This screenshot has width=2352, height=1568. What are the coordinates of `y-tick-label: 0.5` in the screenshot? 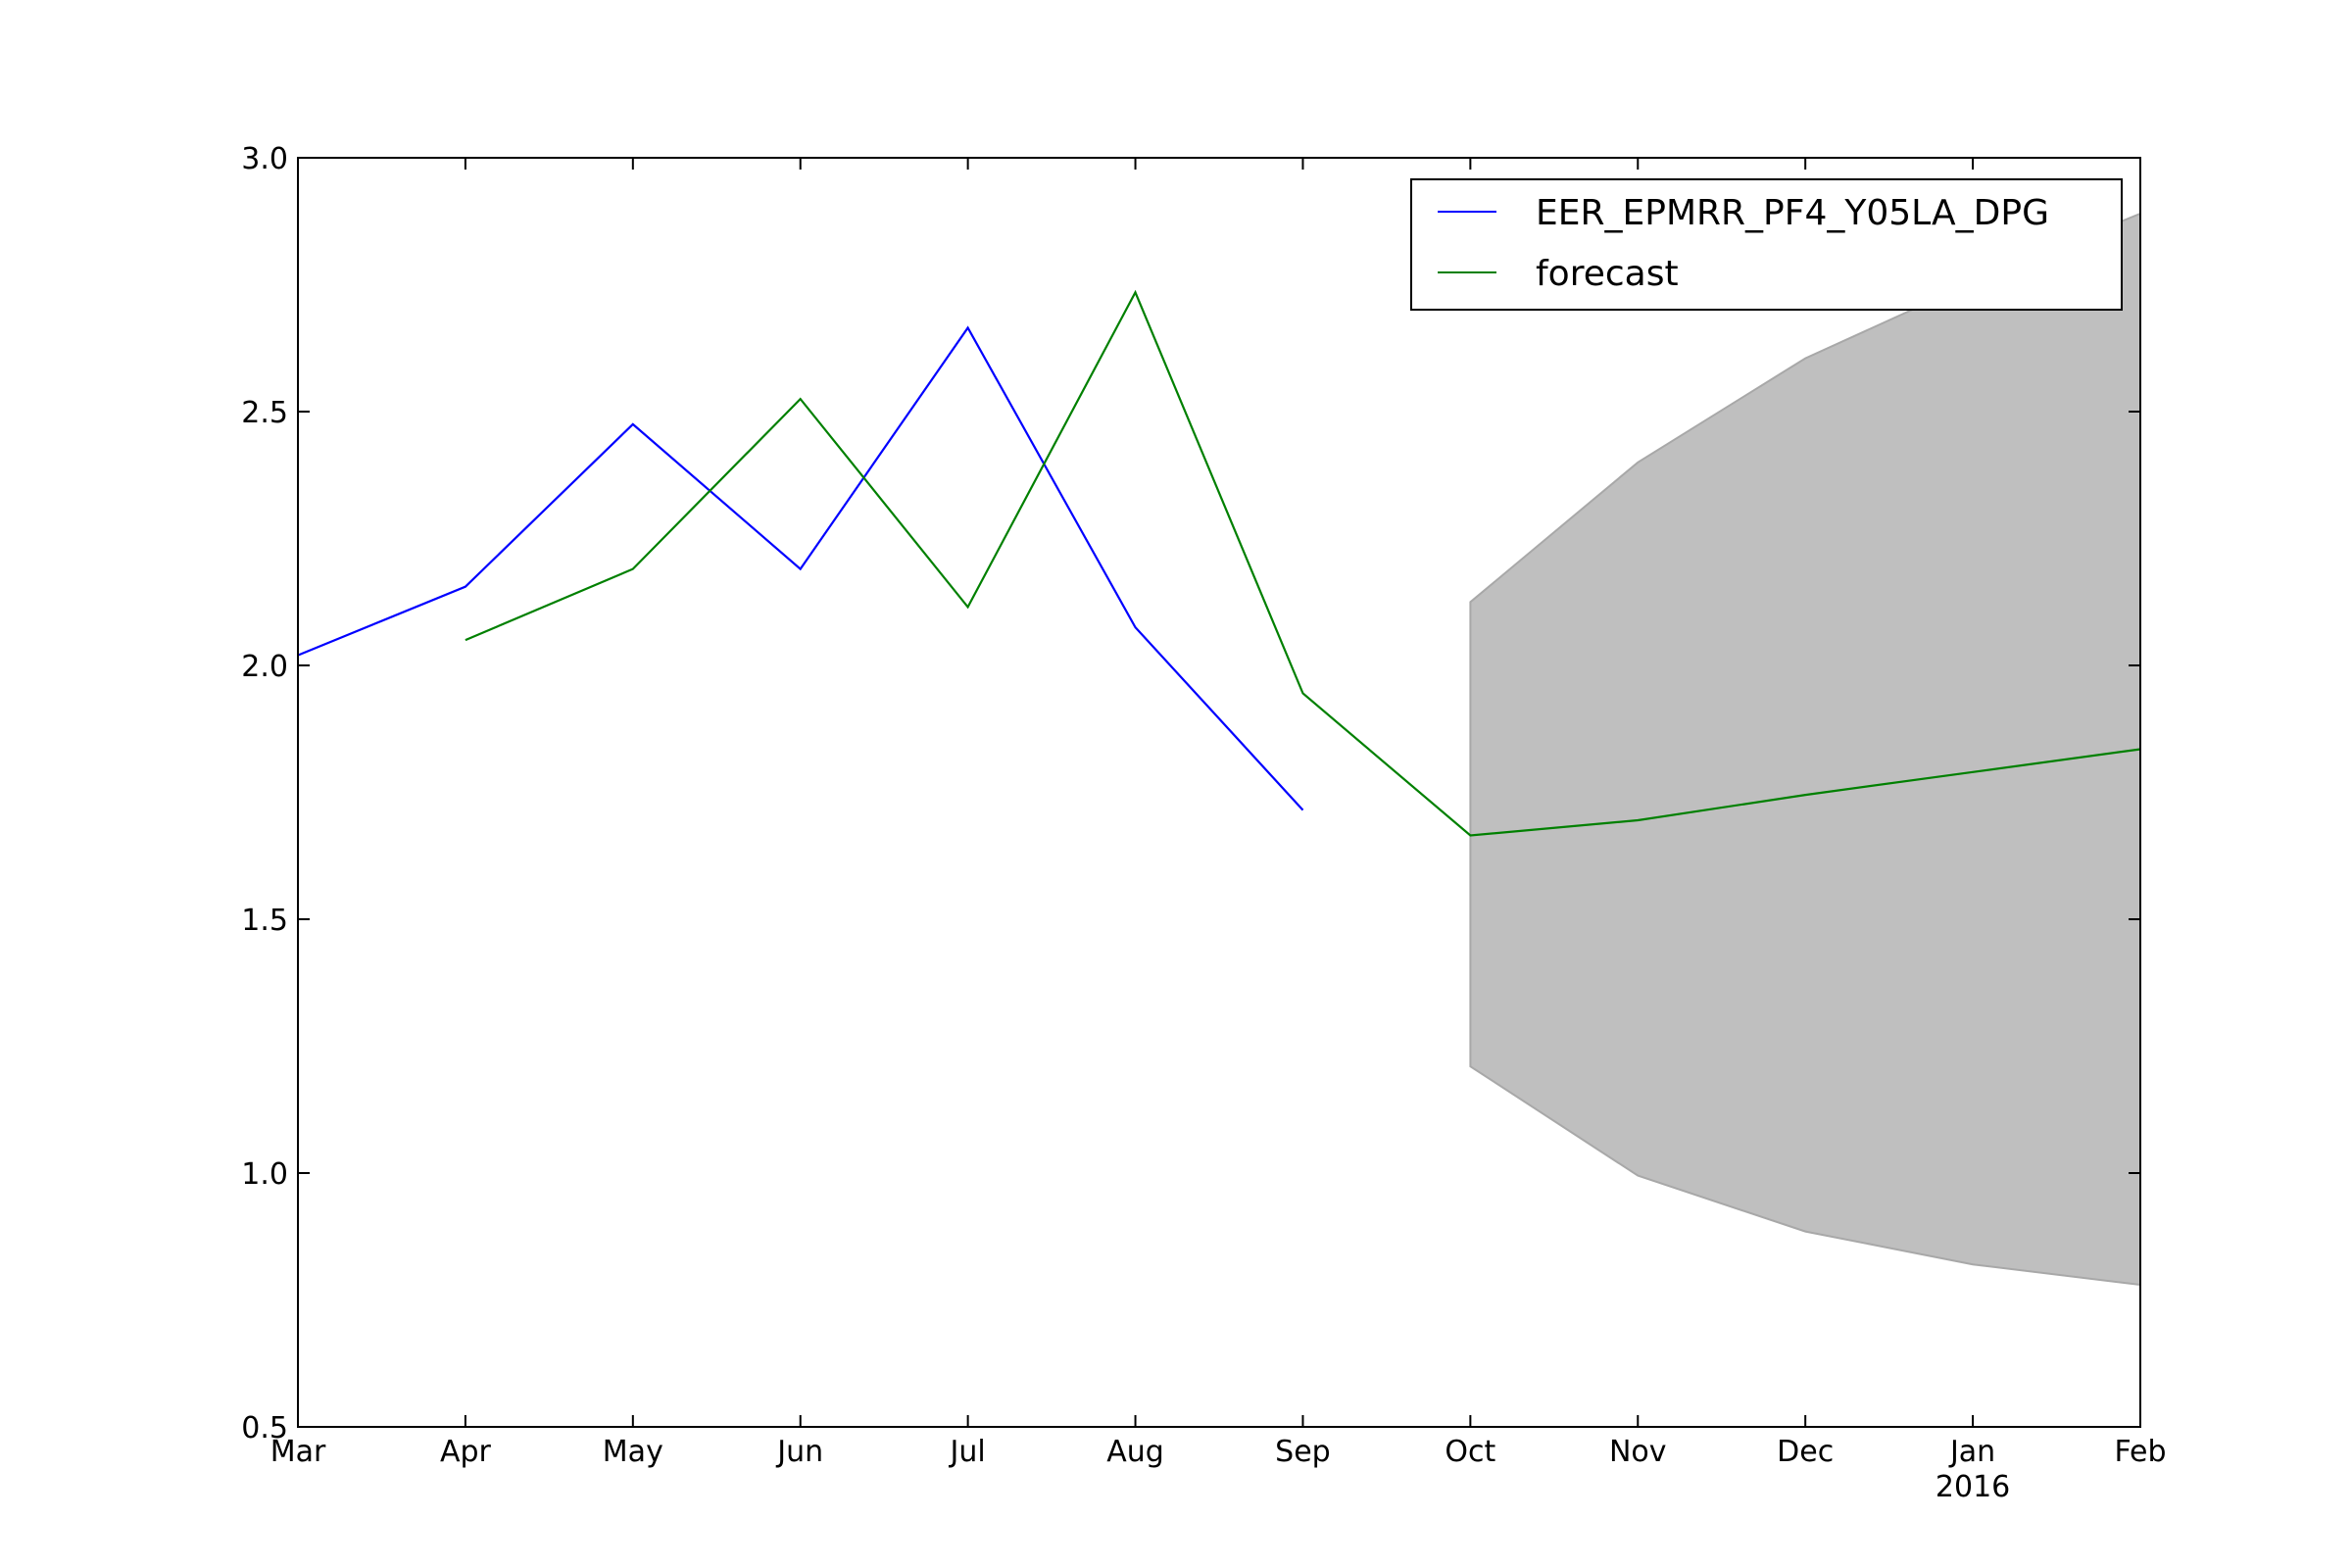 It's located at (264, 1428).